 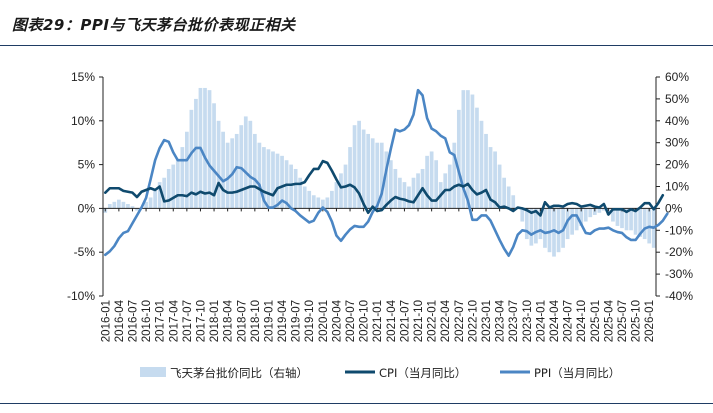 I want to click on right-tick-label: 50%, so click(x=677, y=99).